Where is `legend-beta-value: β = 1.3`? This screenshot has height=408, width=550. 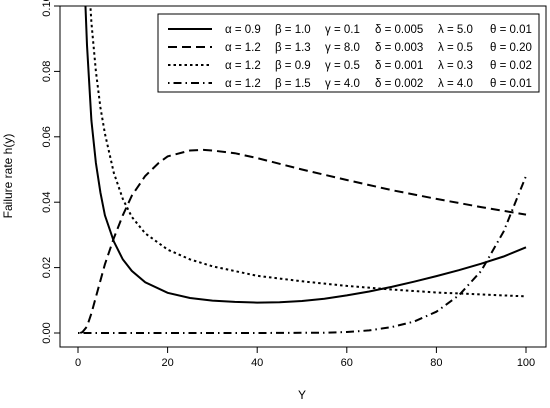
legend-beta-value: β = 1.3 is located at coordinates (293, 48).